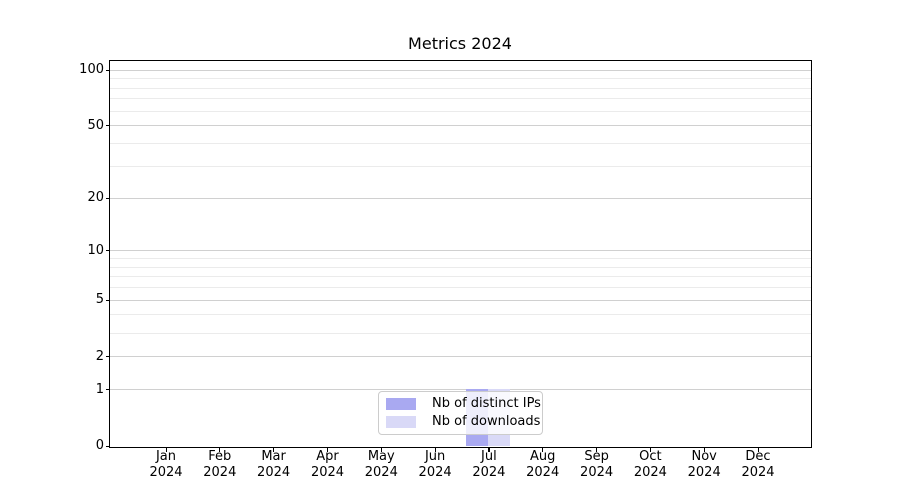 The height and width of the screenshot is (500, 900). I want to click on x-tick-mark-sep-2024, so click(597, 449).